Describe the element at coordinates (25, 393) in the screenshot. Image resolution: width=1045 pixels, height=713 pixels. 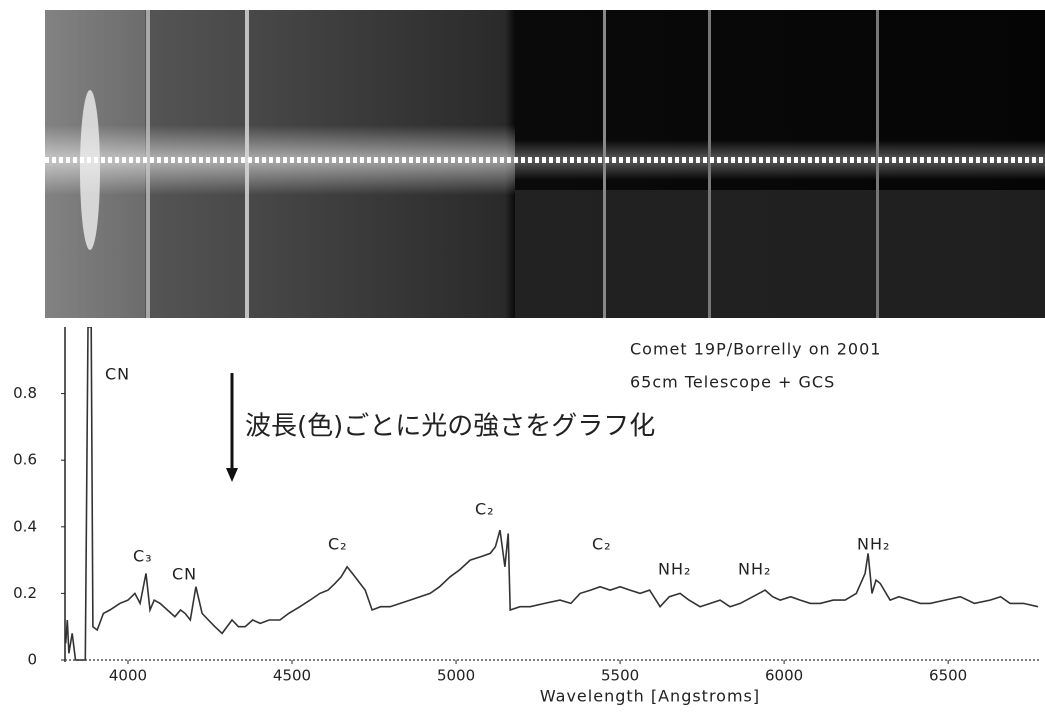
I see `y-tick-label: 0.8` at that location.